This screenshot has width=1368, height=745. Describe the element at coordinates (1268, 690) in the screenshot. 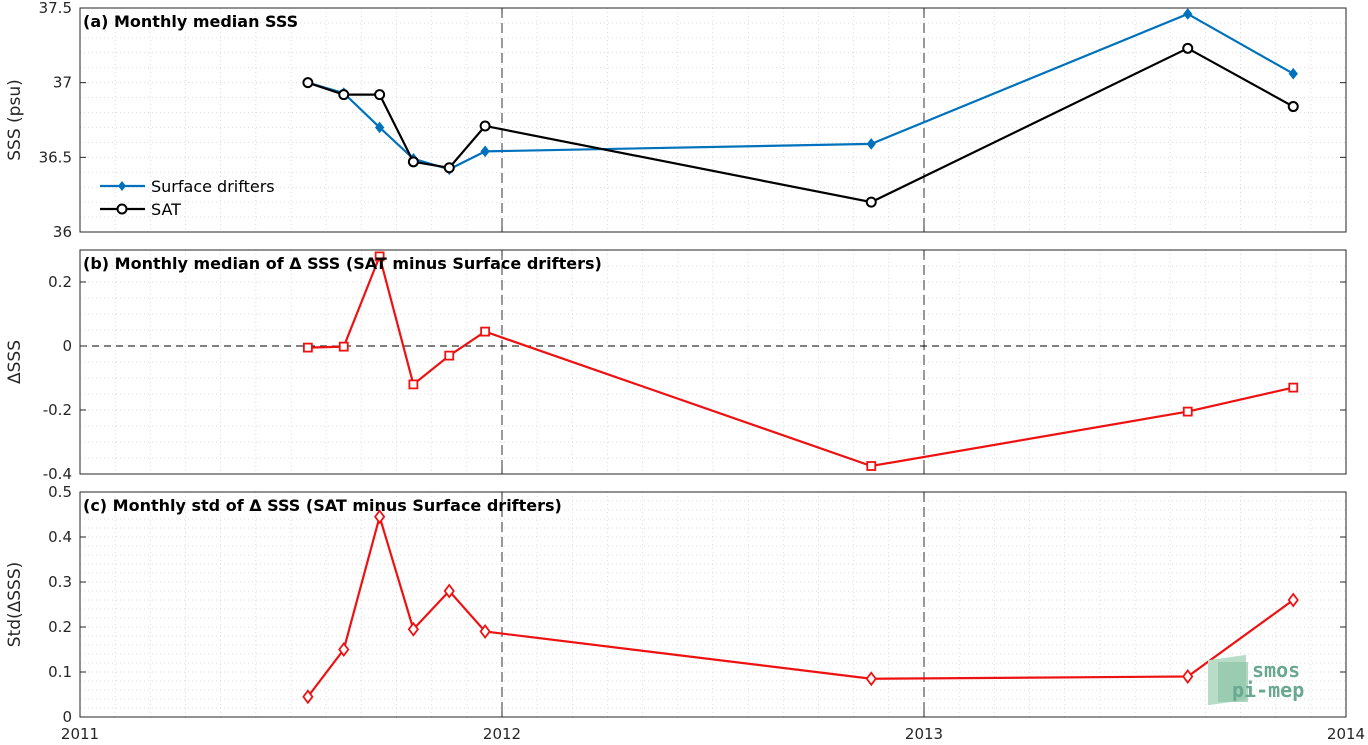

I see `logo-line2: pi-mep` at that location.